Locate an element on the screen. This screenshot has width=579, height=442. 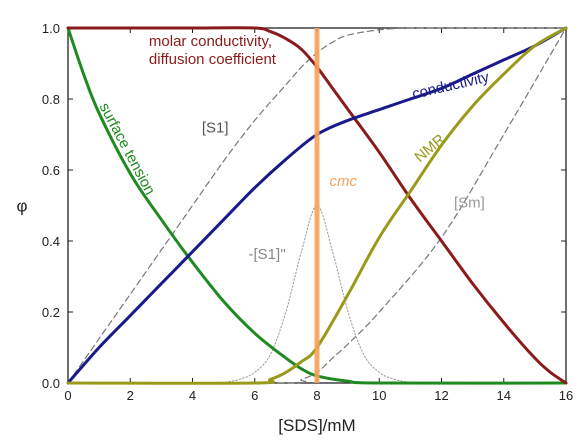
y-tick-label: 0.0 is located at coordinates (51, 383).